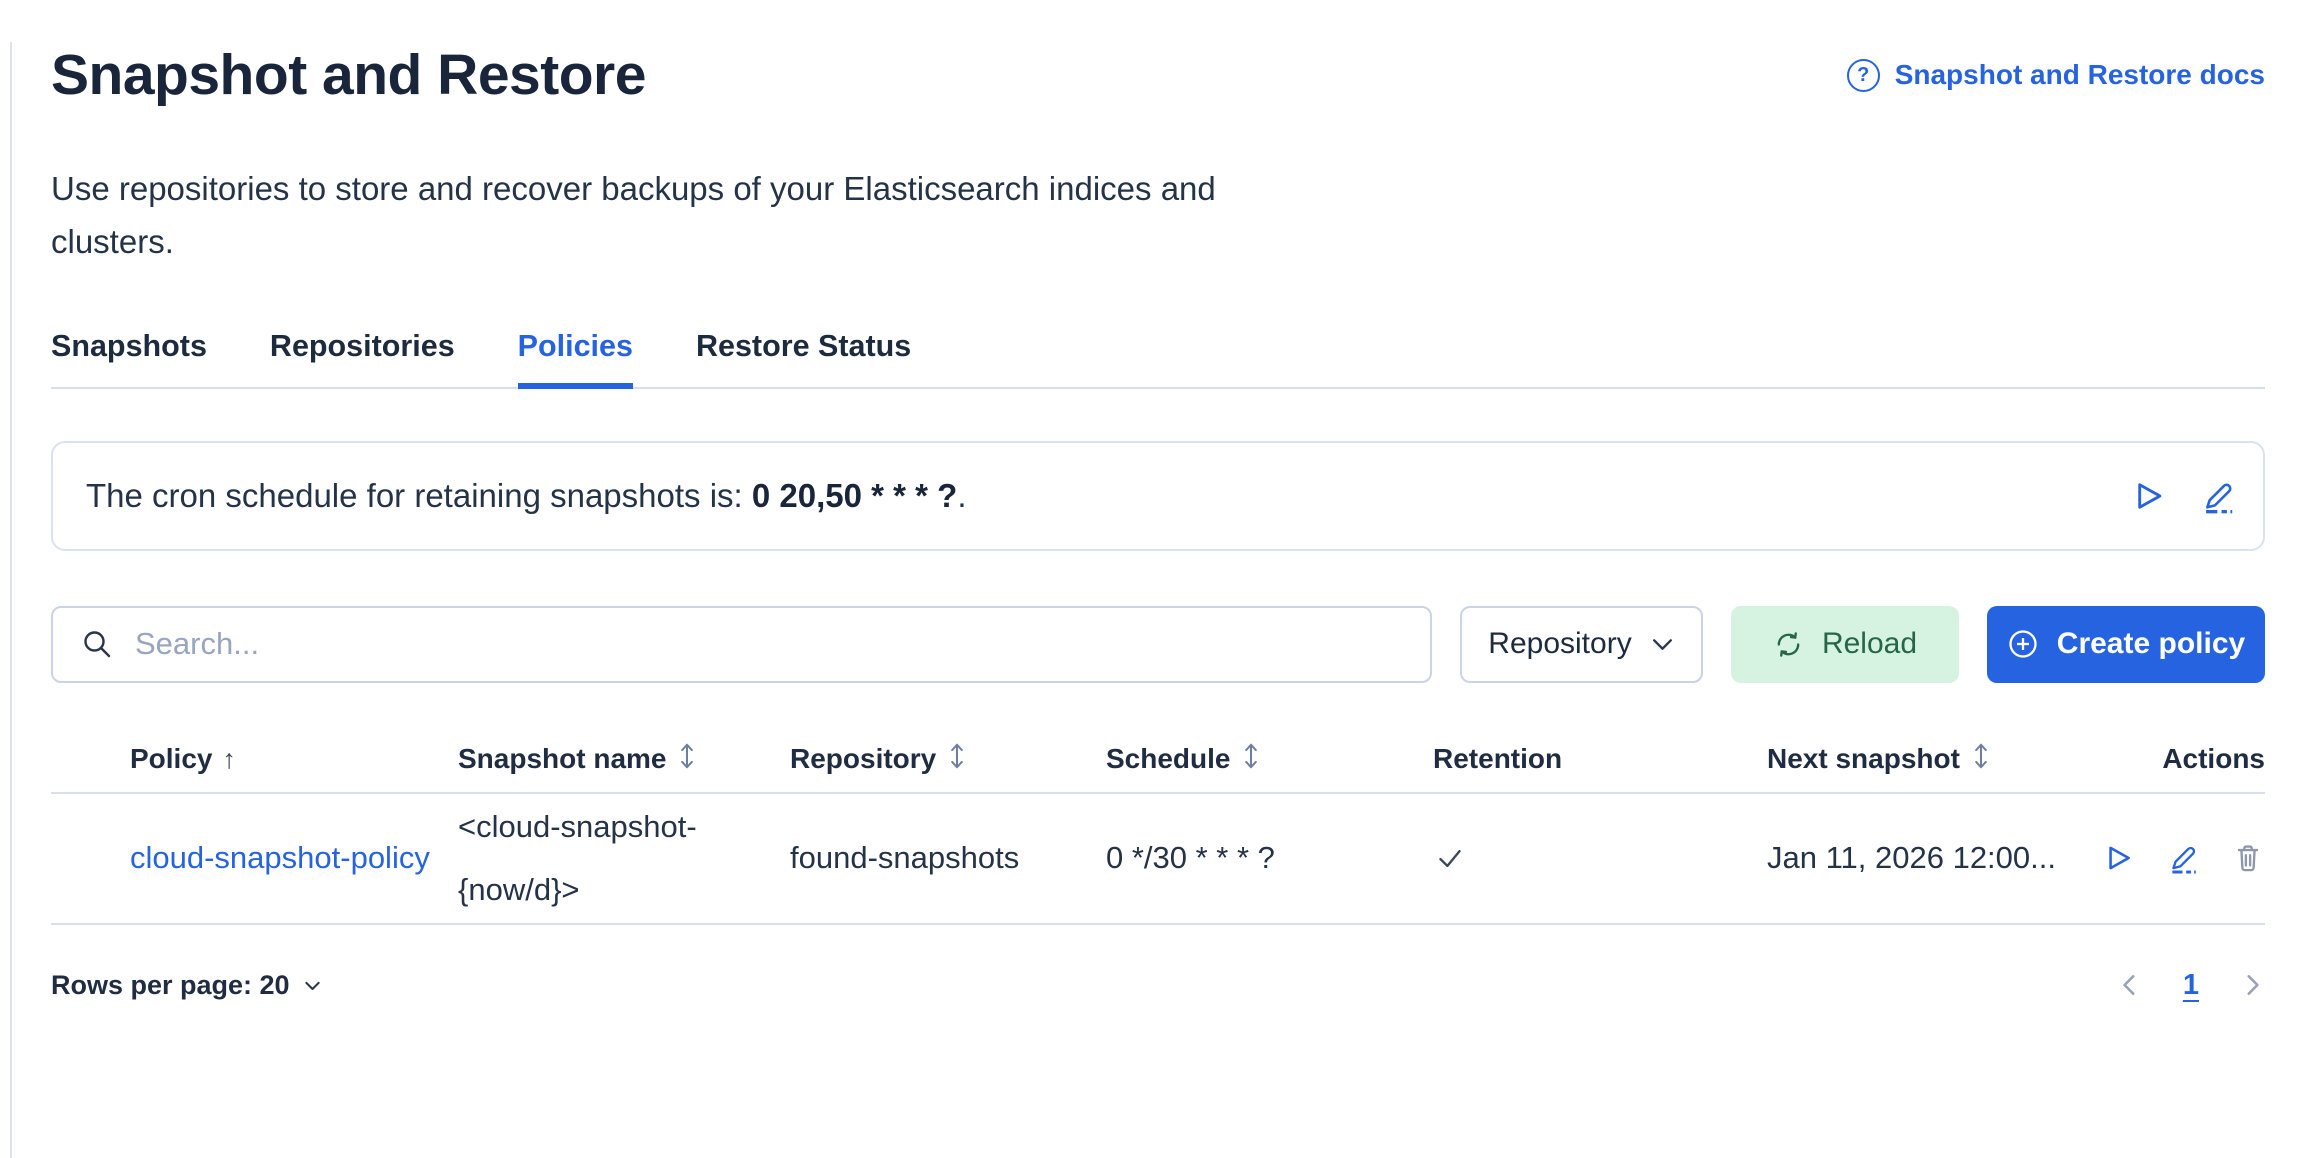 The height and width of the screenshot is (1158, 2298). What do you see at coordinates (1788, 644) in the screenshot?
I see `refresh-icon` at bounding box center [1788, 644].